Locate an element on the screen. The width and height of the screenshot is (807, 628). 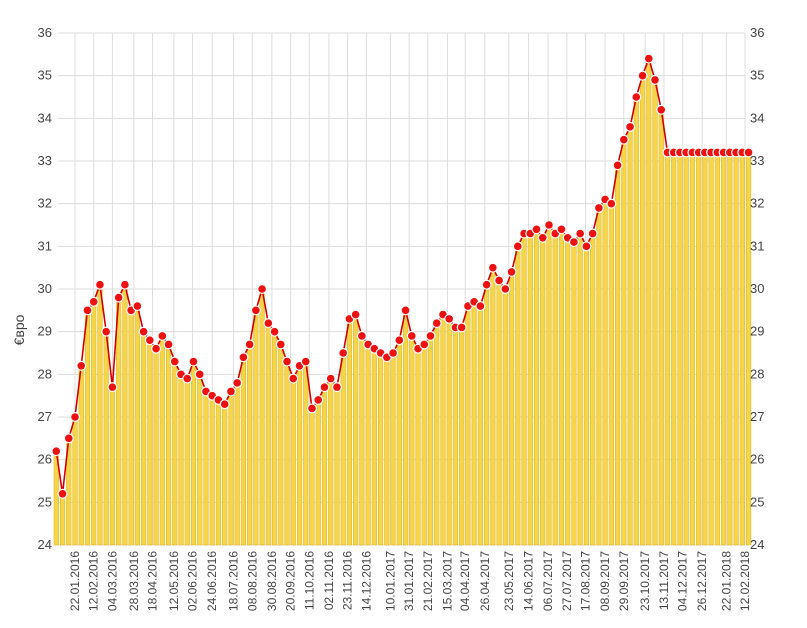
x-tick-label: 14.06.2017 is located at coordinates (528, 581).